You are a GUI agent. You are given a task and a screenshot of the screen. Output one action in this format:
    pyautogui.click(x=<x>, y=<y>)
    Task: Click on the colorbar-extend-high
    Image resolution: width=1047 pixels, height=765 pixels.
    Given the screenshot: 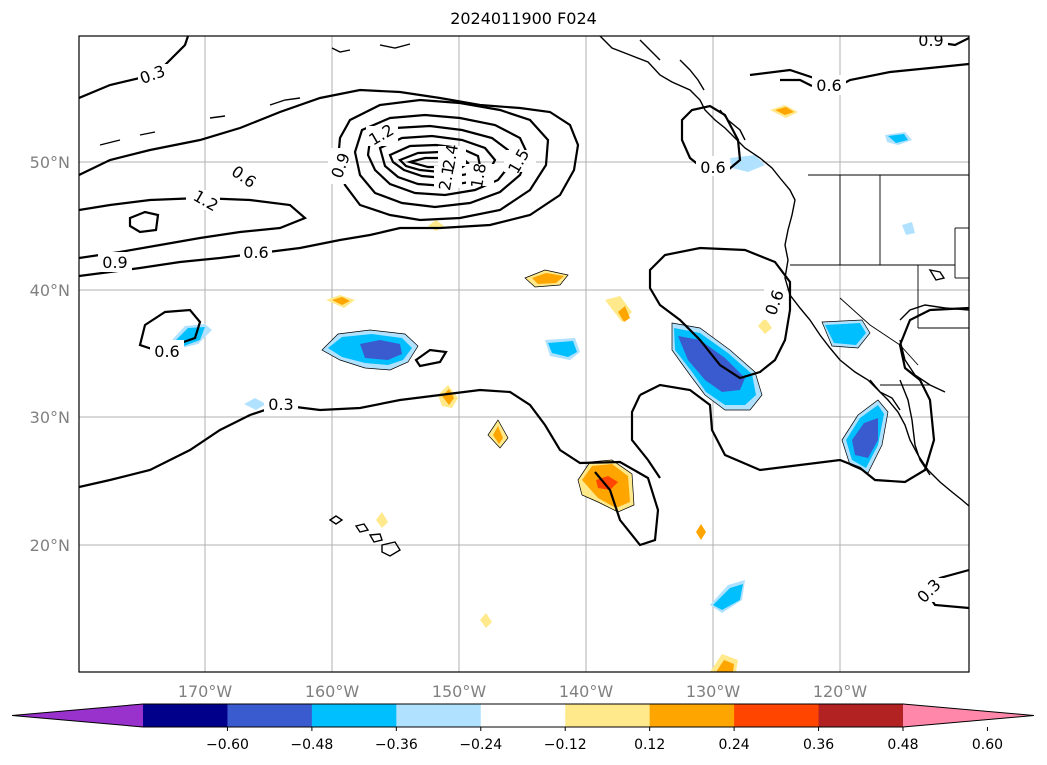 What is the action you would take?
    pyautogui.click(x=968, y=715)
    